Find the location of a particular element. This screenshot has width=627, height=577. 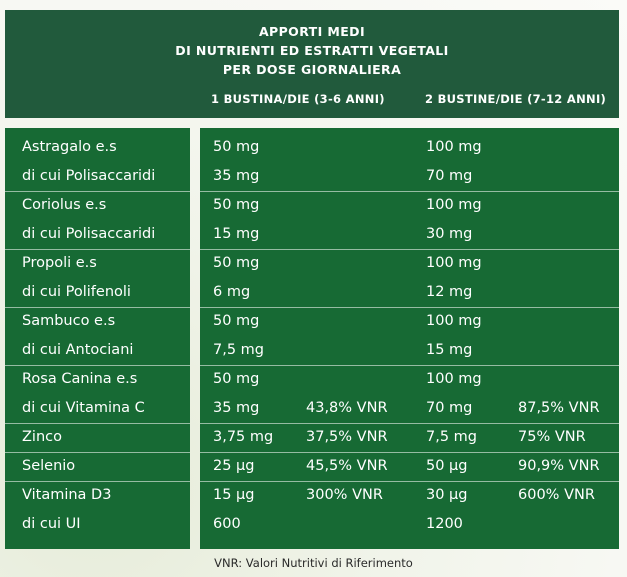

table-row-label: Rosa Canina e.s is located at coordinates (97, 379).